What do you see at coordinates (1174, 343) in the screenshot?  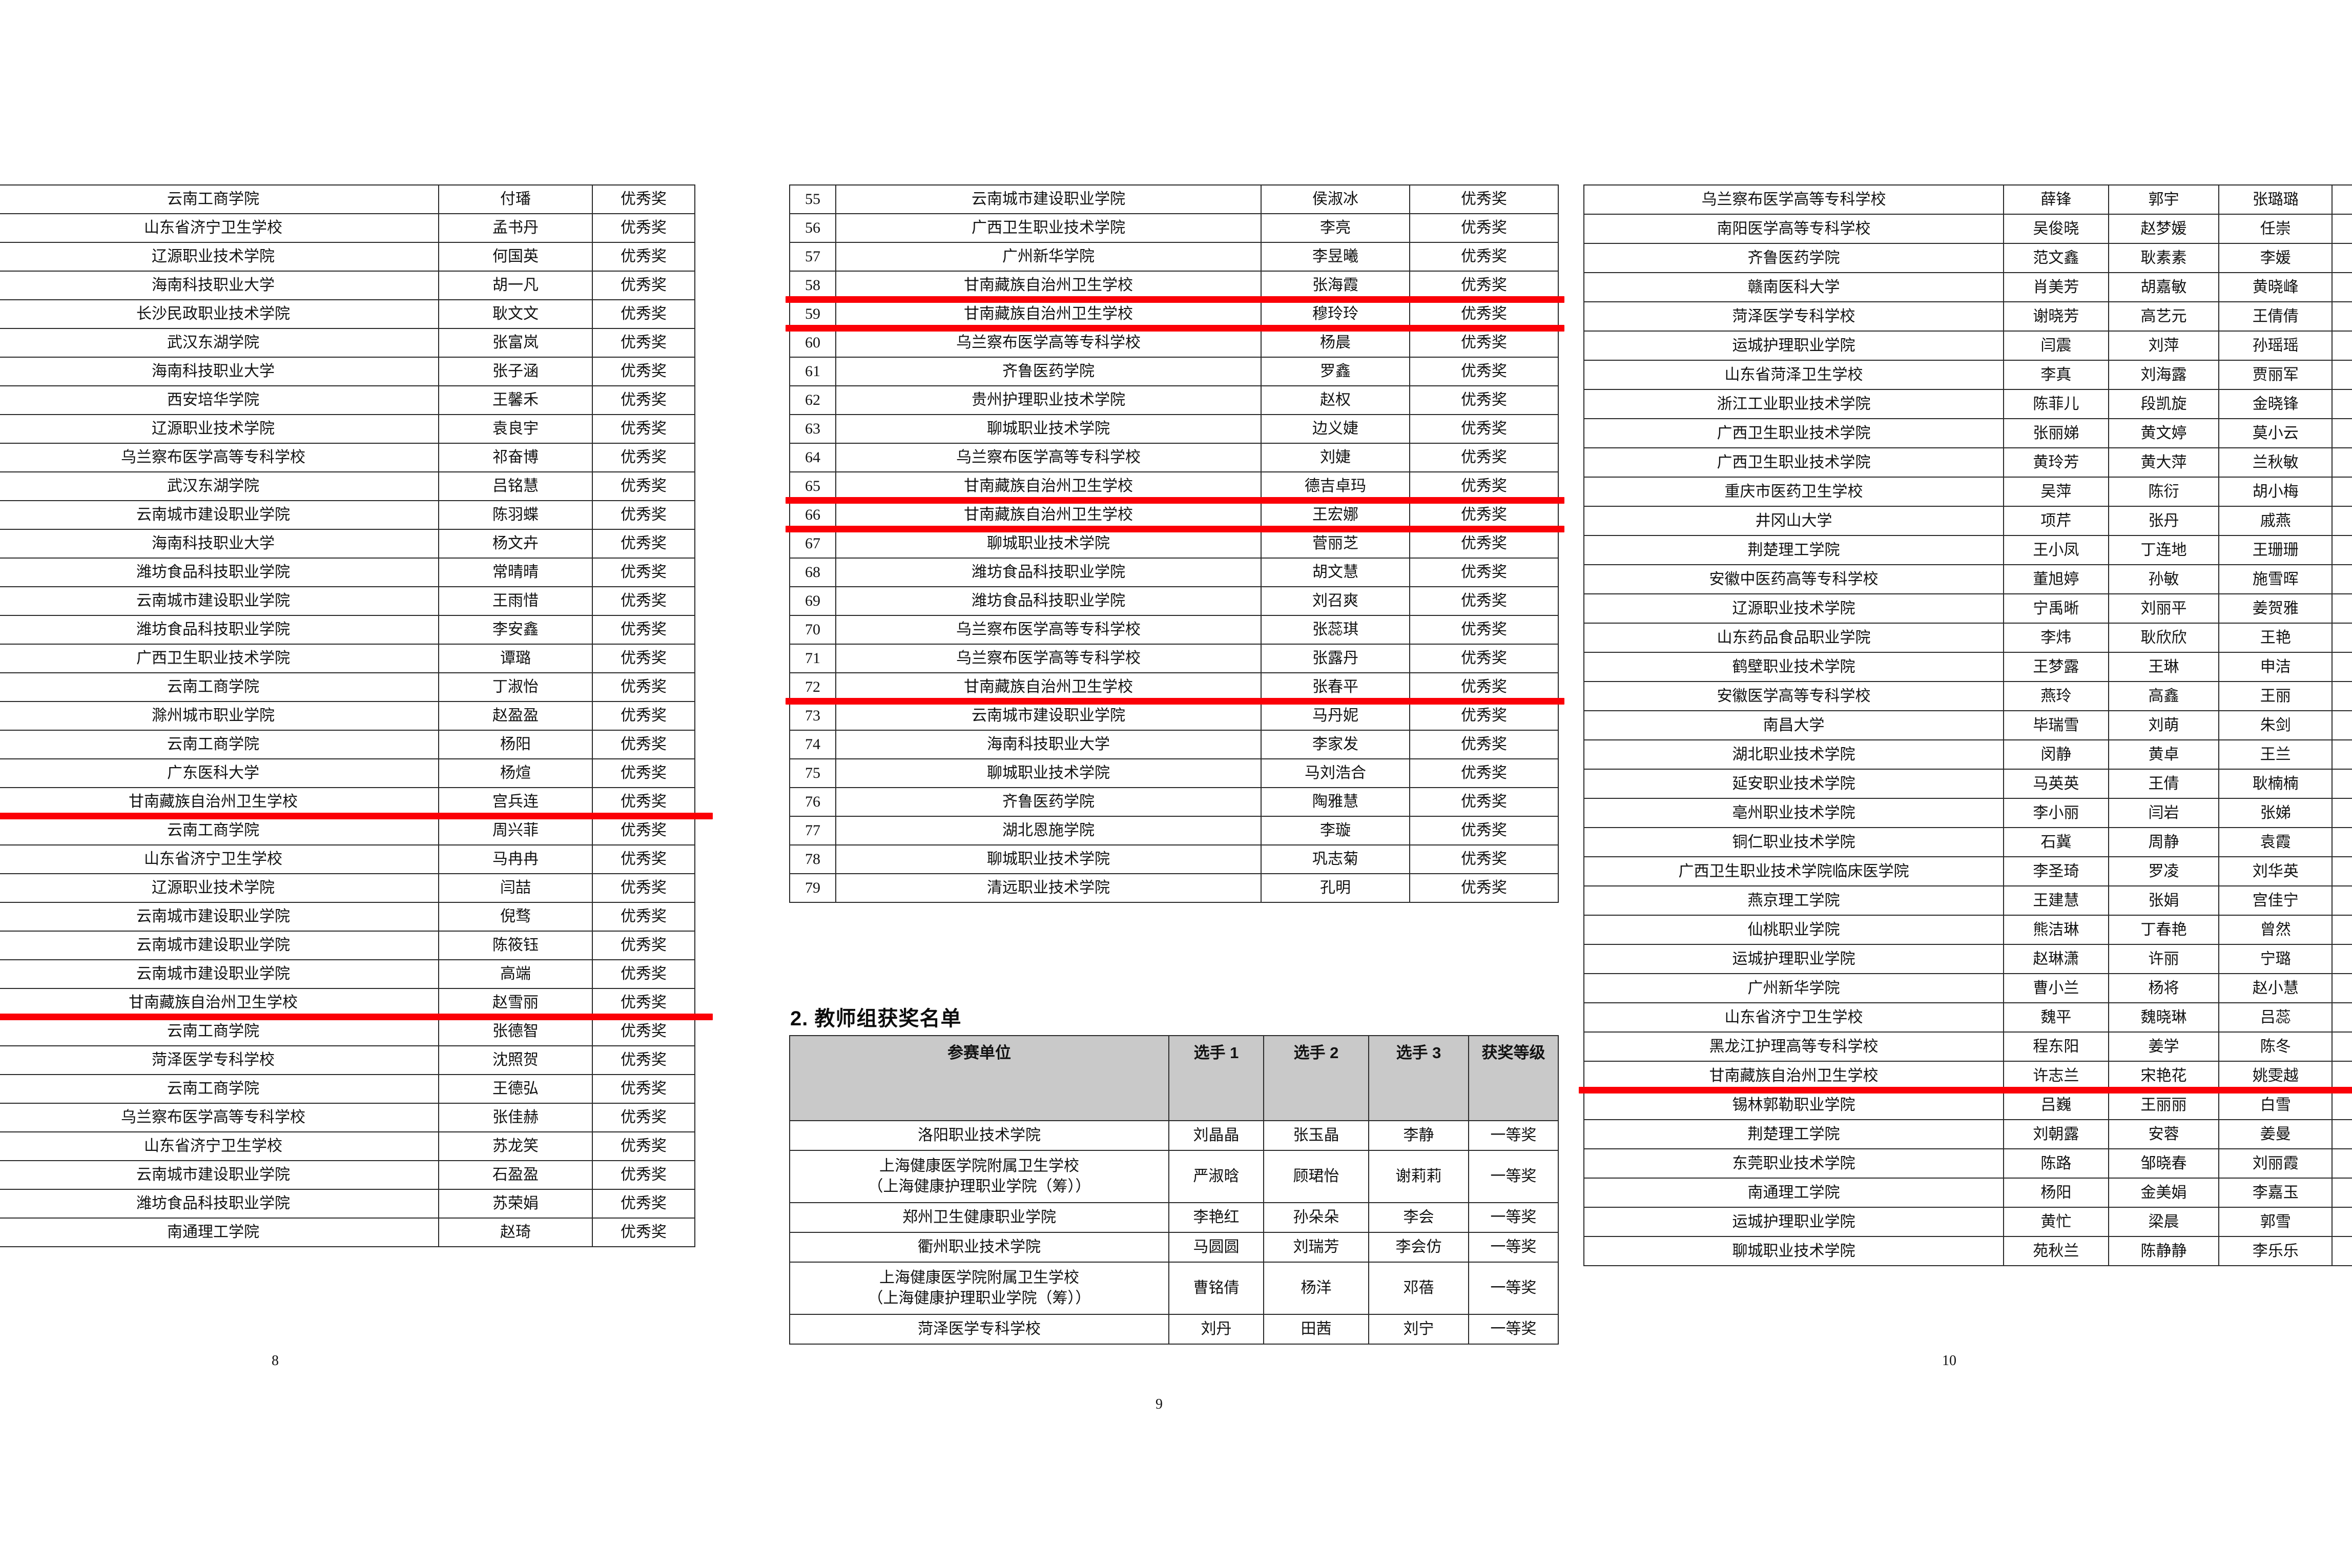 I see `table-row: 60 乌兰察布医学高等专科学校 杨晨 优秀奖` at bounding box center [1174, 343].